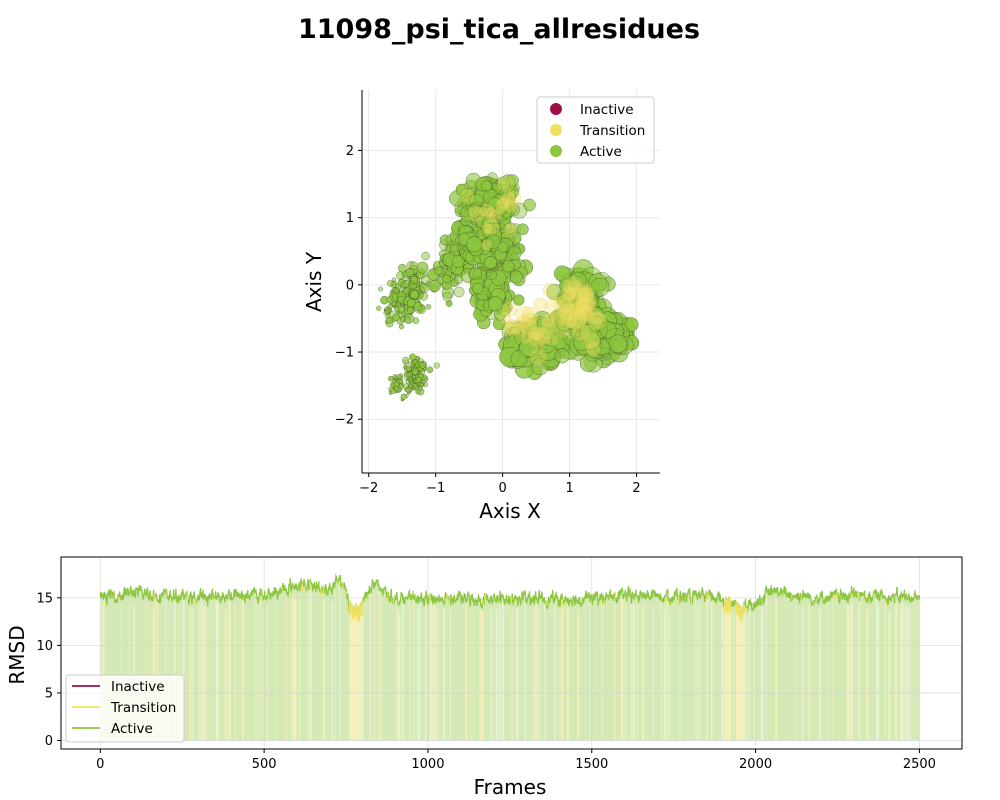 This screenshot has width=1000, height=800. What do you see at coordinates (125, 708) in the screenshot?
I see `rmsd-legend: Inactive Transition Active` at bounding box center [125, 708].